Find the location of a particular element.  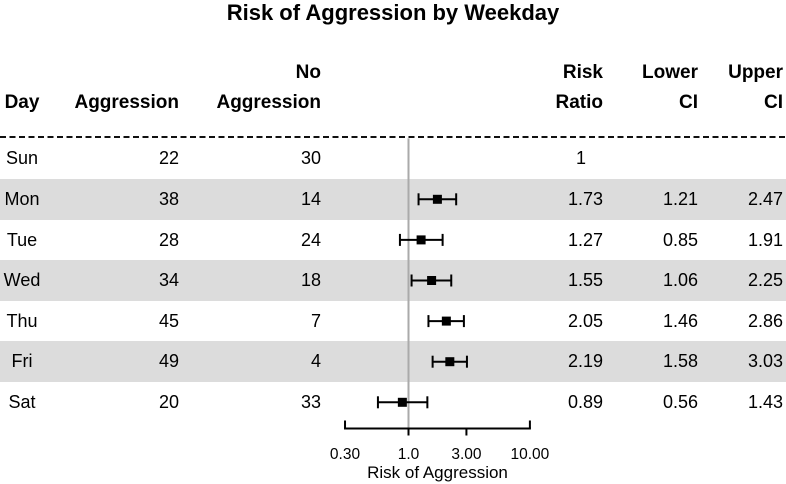

lower-ci-cell: 1.46 is located at coordinates (680, 320).